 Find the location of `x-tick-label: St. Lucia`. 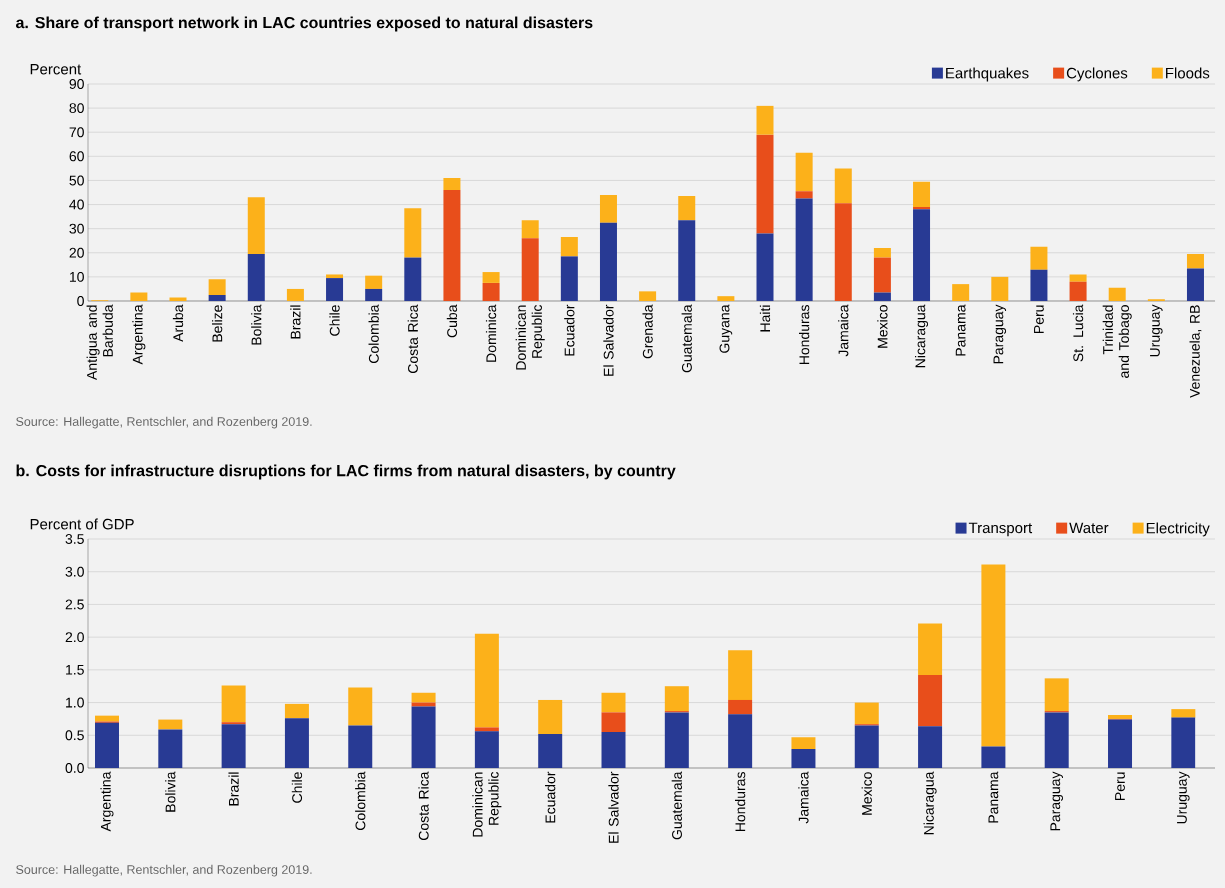

x-tick-label: St. Lucia is located at coordinates (1078, 333).